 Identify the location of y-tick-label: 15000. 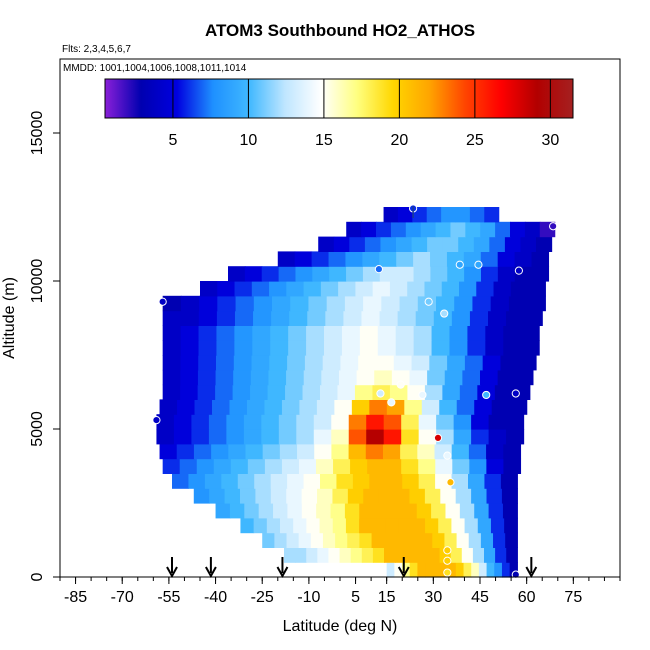
(37, 133).